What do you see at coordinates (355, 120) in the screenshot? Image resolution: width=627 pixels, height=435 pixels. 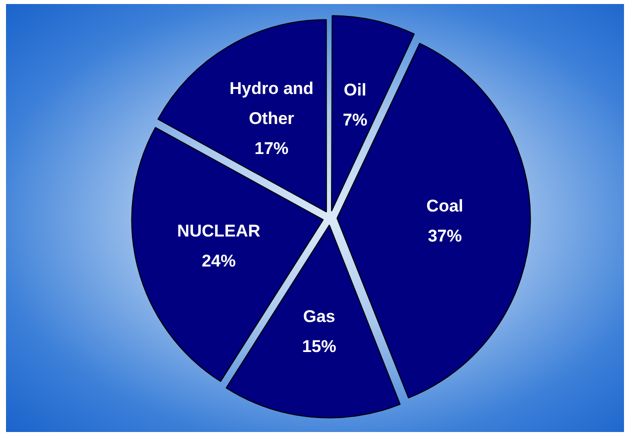 I see `data-label: 7%` at bounding box center [355, 120].